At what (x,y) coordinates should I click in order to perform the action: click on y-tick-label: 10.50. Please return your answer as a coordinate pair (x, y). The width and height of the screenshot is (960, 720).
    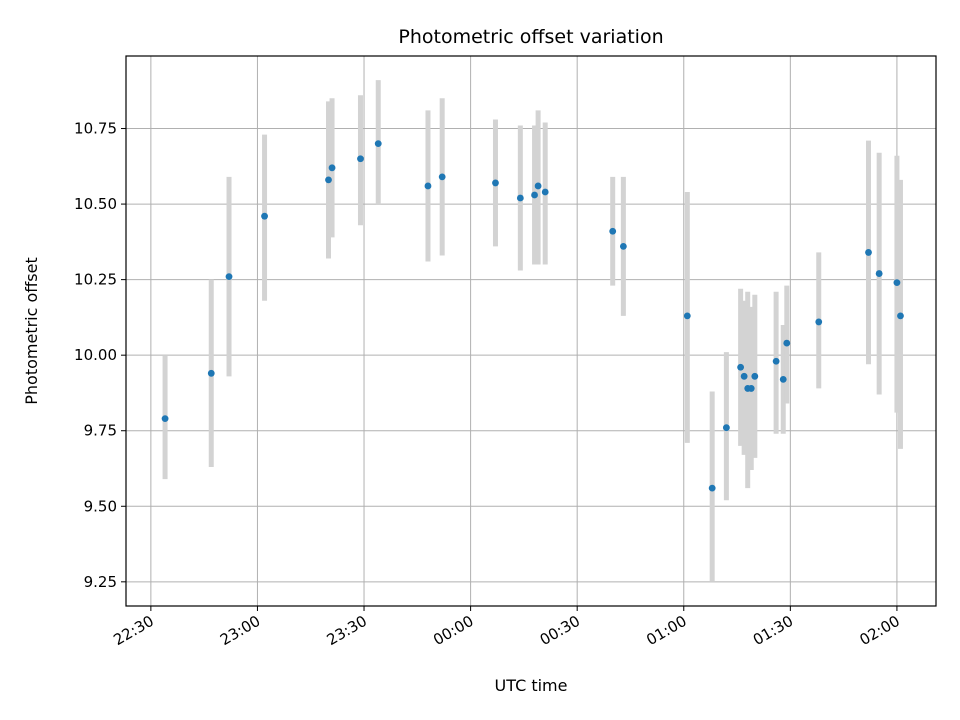
    Looking at the image, I should click on (95, 204).